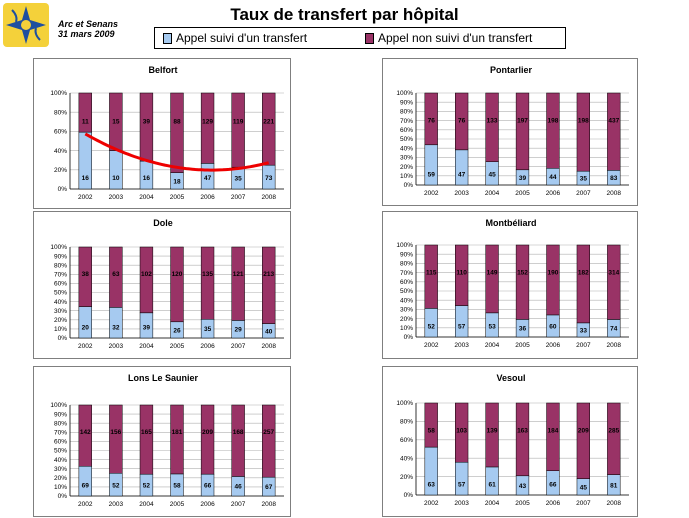 The height and width of the screenshot is (518, 689). What do you see at coordinates (431, 272) in the screenshot?
I see `data-label-no-transfer: 115` at bounding box center [431, 272].